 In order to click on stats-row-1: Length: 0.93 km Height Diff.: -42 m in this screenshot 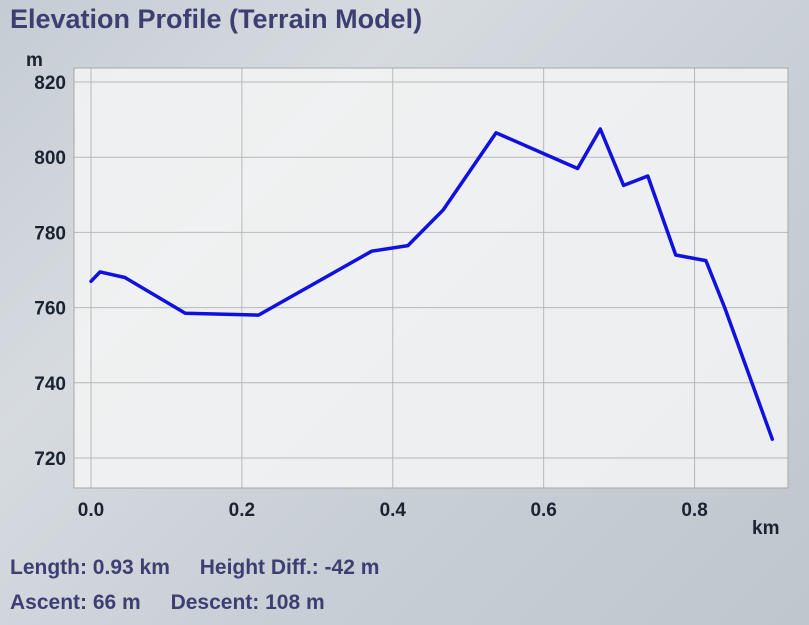, I will do `click(206, 568)`.